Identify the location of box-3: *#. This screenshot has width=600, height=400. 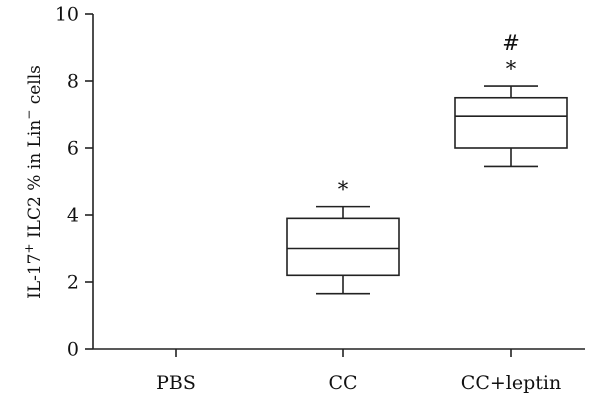
(511, 99).